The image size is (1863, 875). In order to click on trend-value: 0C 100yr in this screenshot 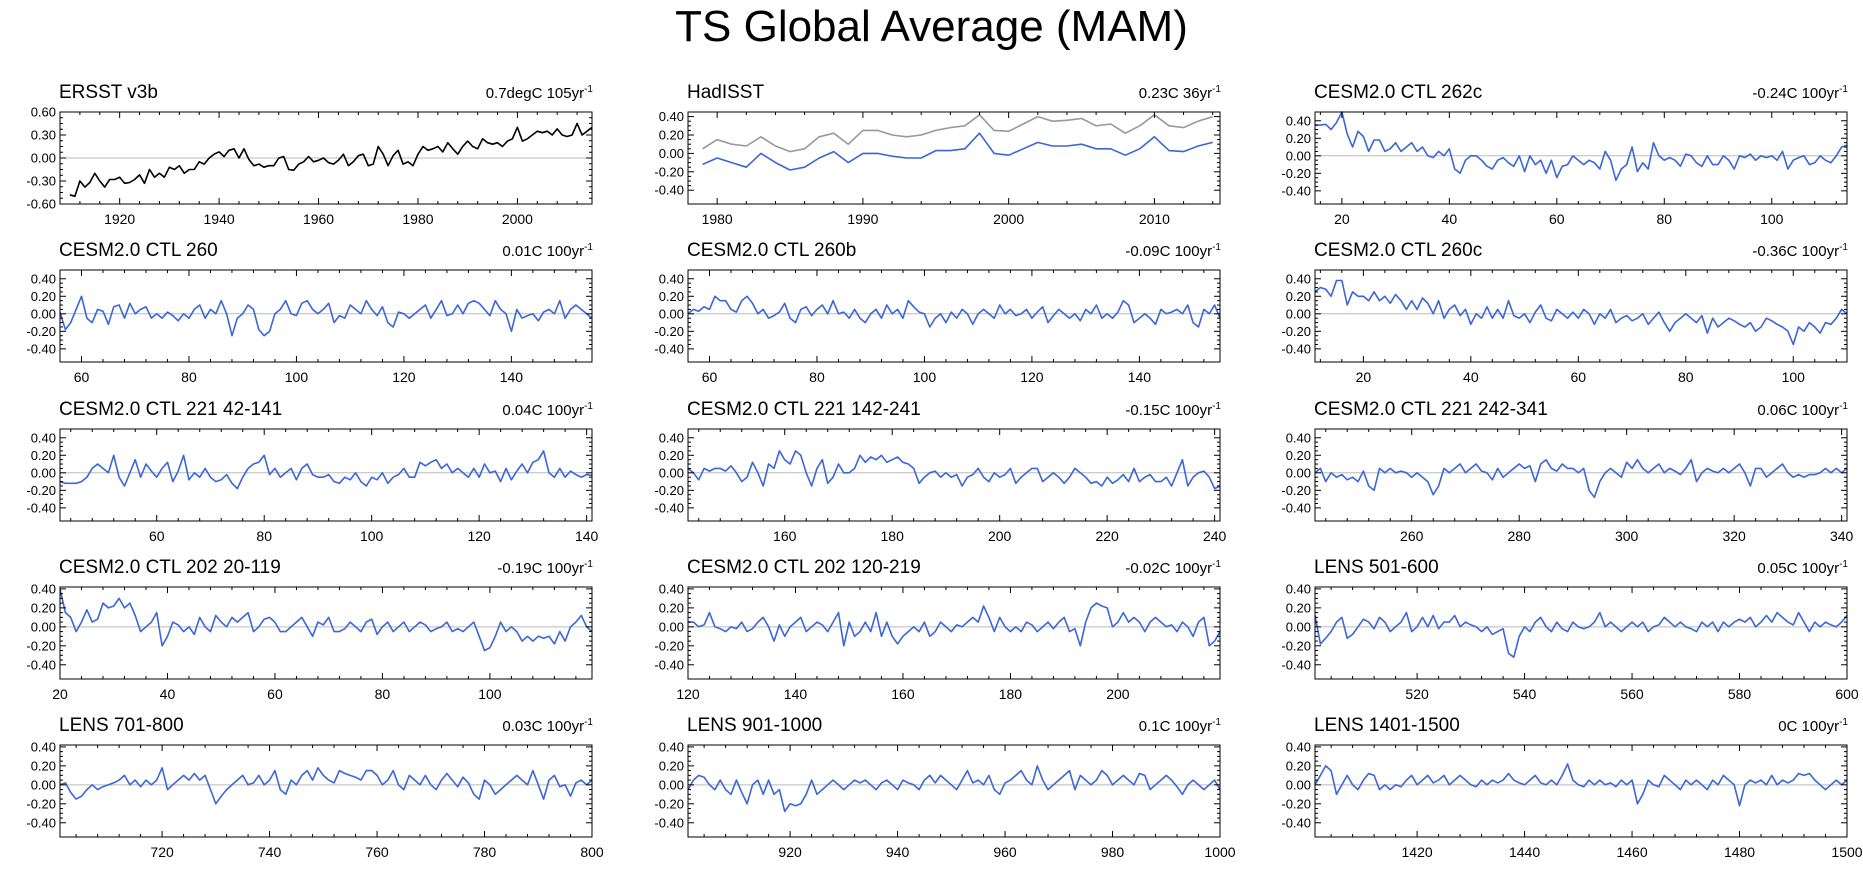, I will do `click(1809, 726)`.